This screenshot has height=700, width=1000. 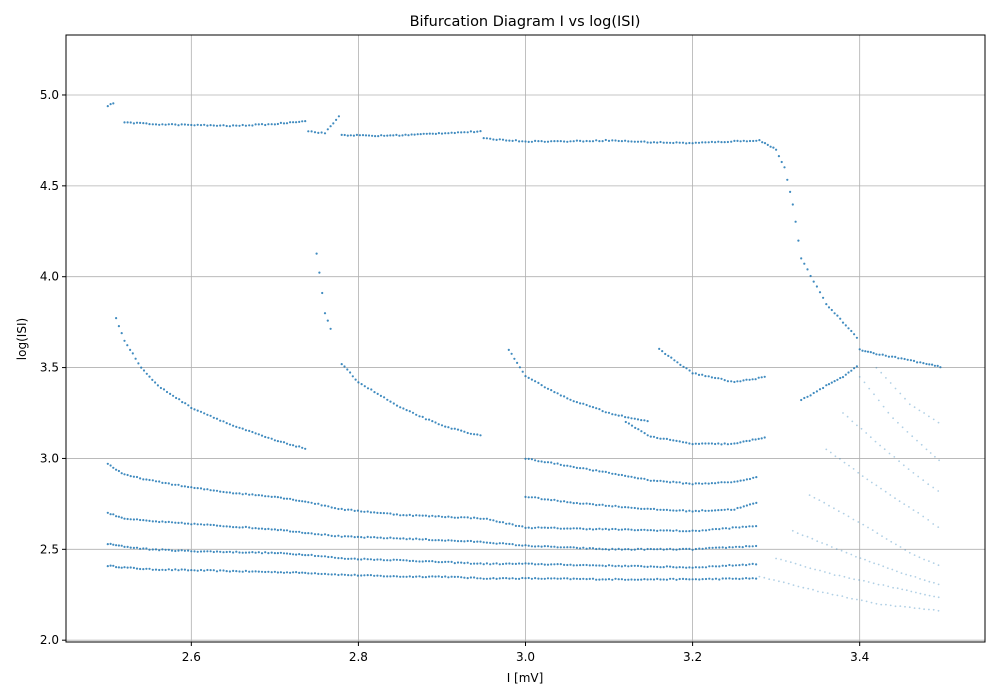 I want to click on x-tick-label: 3.2, so click(x=692, y=657).